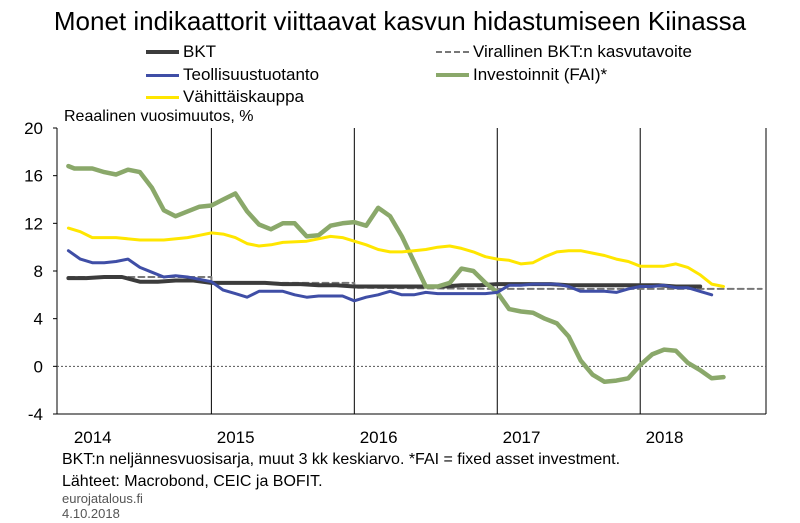 The height and width of the screenshot is (523, 800). What do you see at coordinates (35, 414) in the screenshot?
I see `y-tick-label: -4` at bounding box center [35, 414].